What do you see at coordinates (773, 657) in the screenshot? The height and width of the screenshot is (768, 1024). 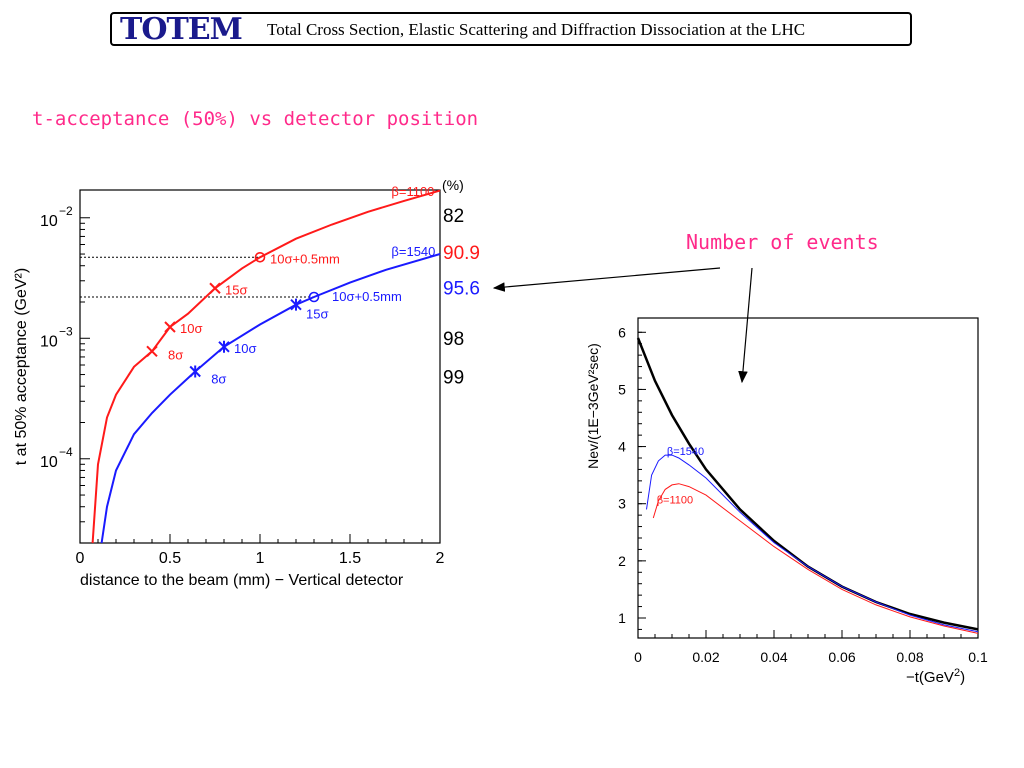 I see `x-tick-label: 0.04` at bounding box center [773, 657].